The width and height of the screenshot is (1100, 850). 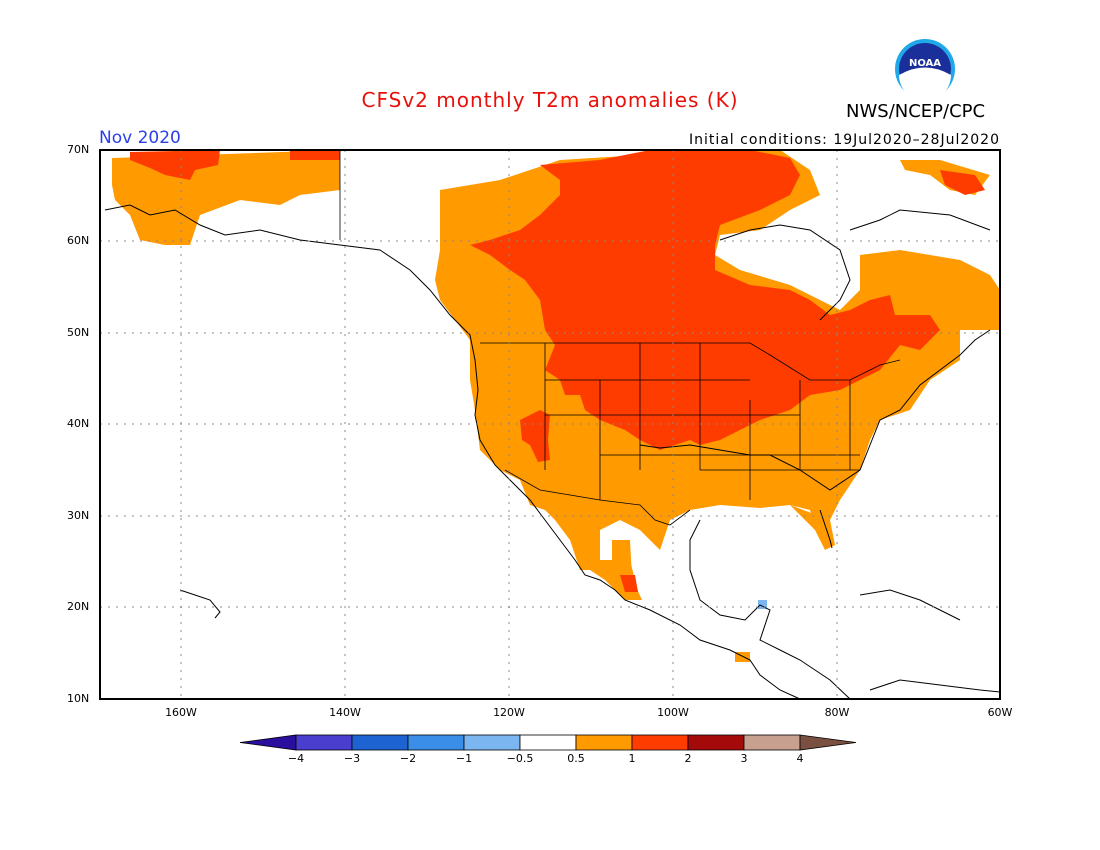 I want to click on lat-label-60n: 60N, so click(x=78, y=240).